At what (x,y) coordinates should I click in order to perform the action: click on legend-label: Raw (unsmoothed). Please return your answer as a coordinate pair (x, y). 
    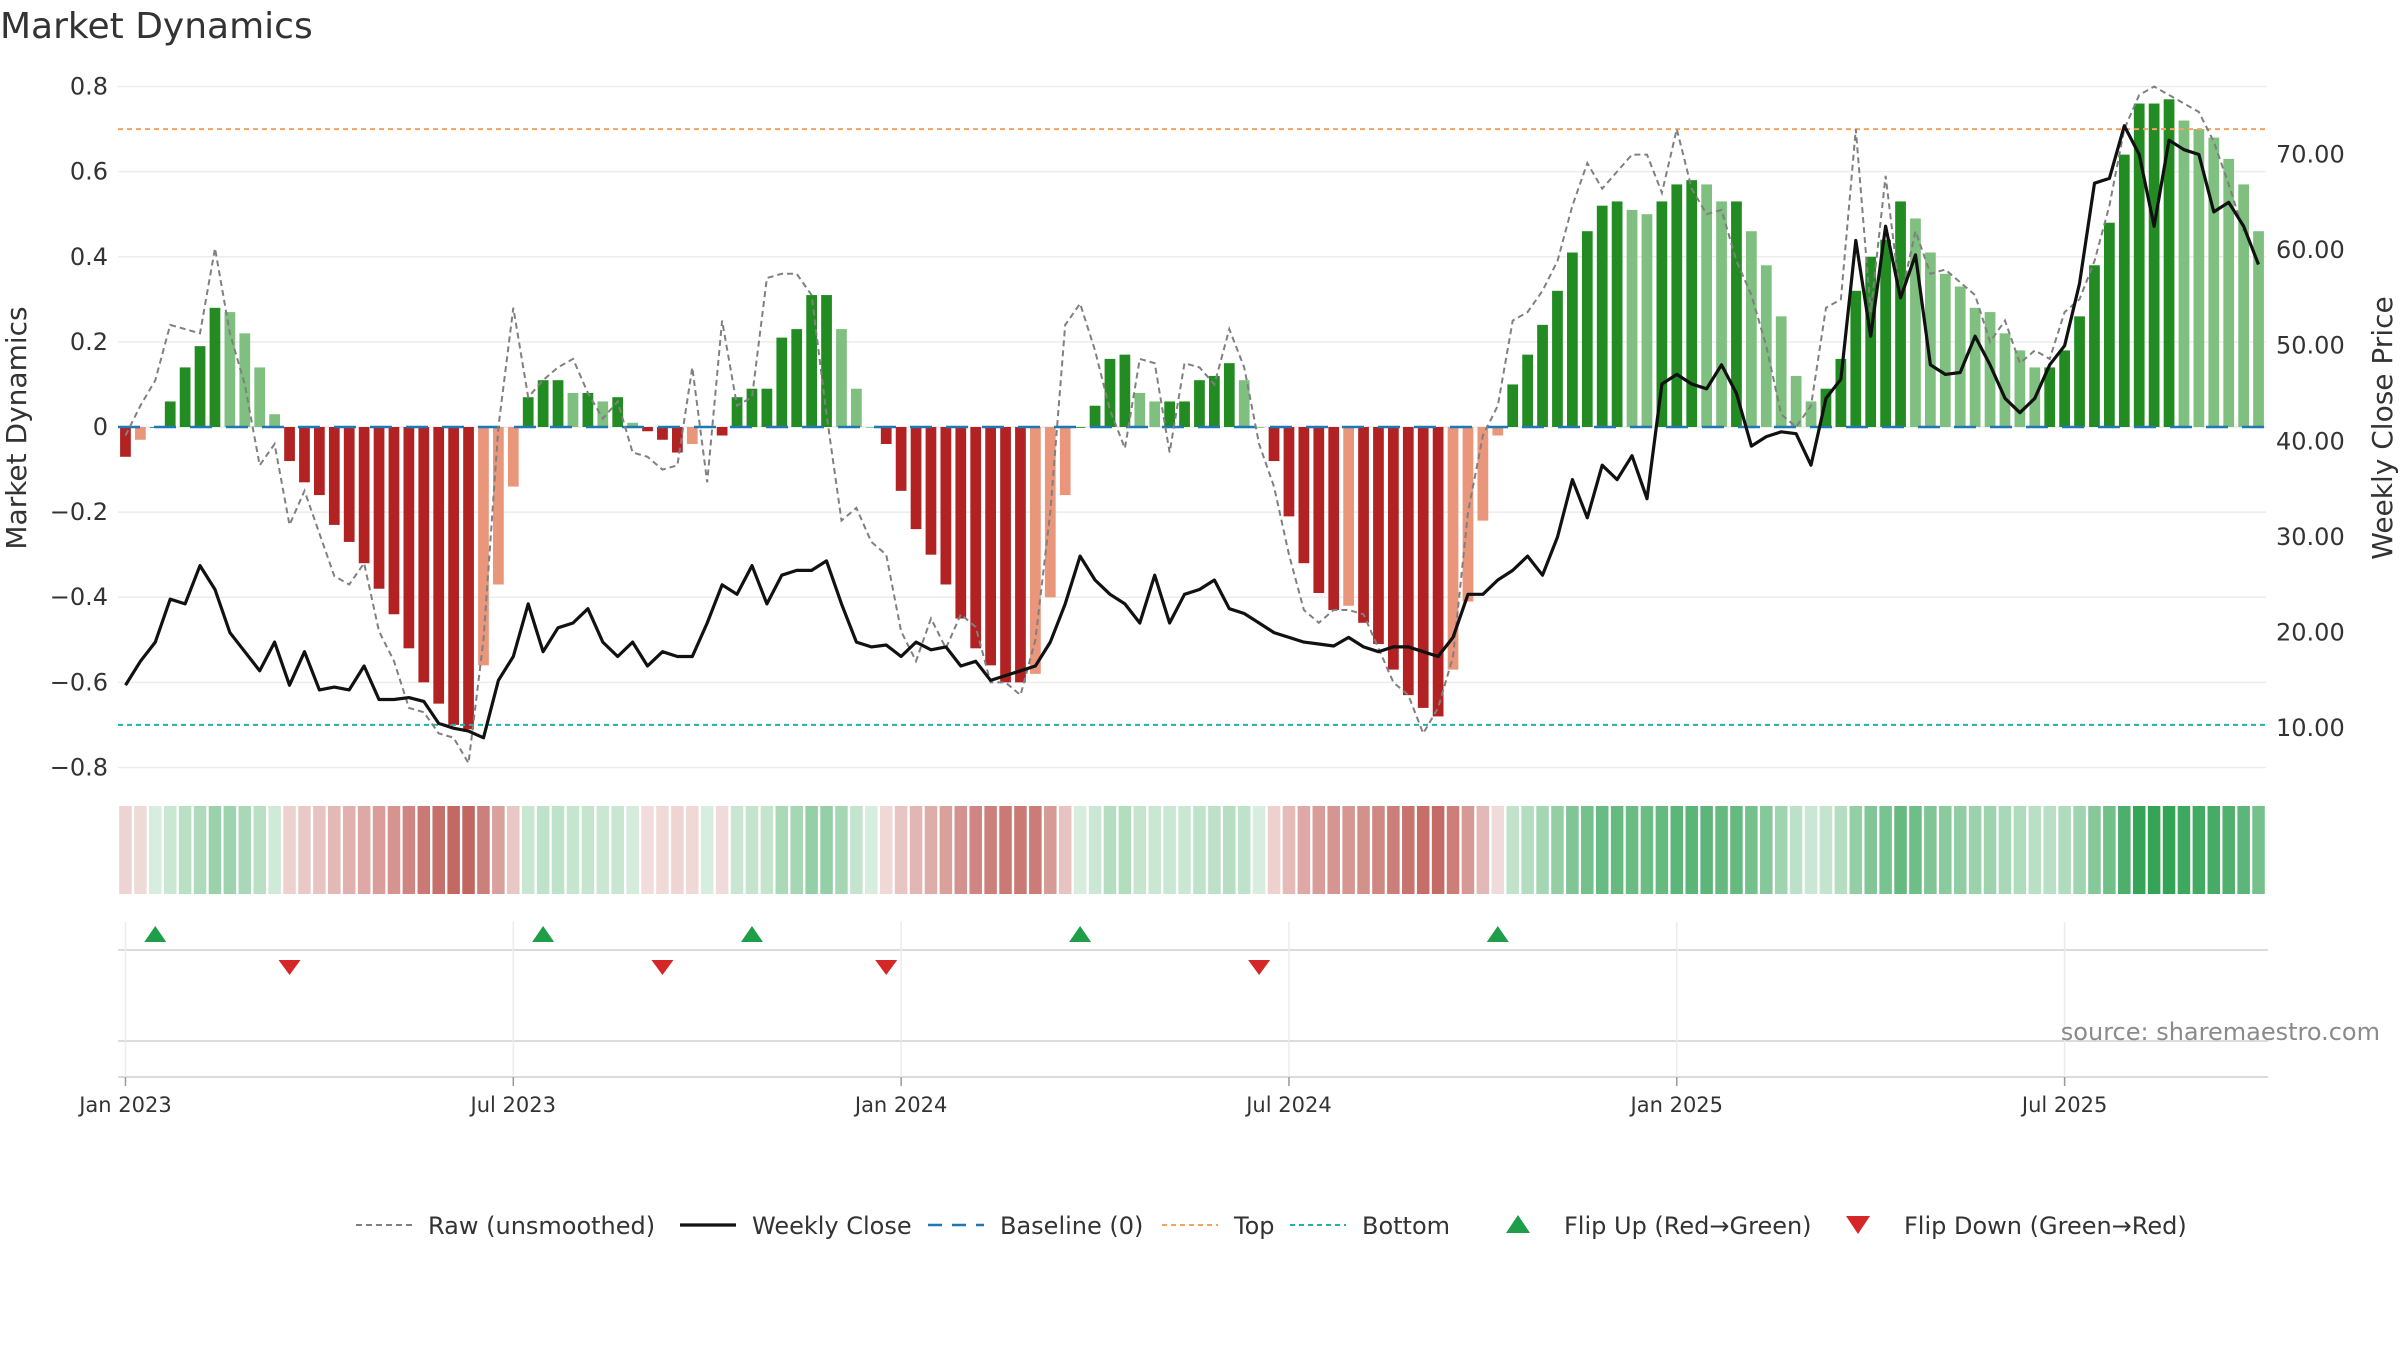
    Looking at the image, I should click on (541, 1226).